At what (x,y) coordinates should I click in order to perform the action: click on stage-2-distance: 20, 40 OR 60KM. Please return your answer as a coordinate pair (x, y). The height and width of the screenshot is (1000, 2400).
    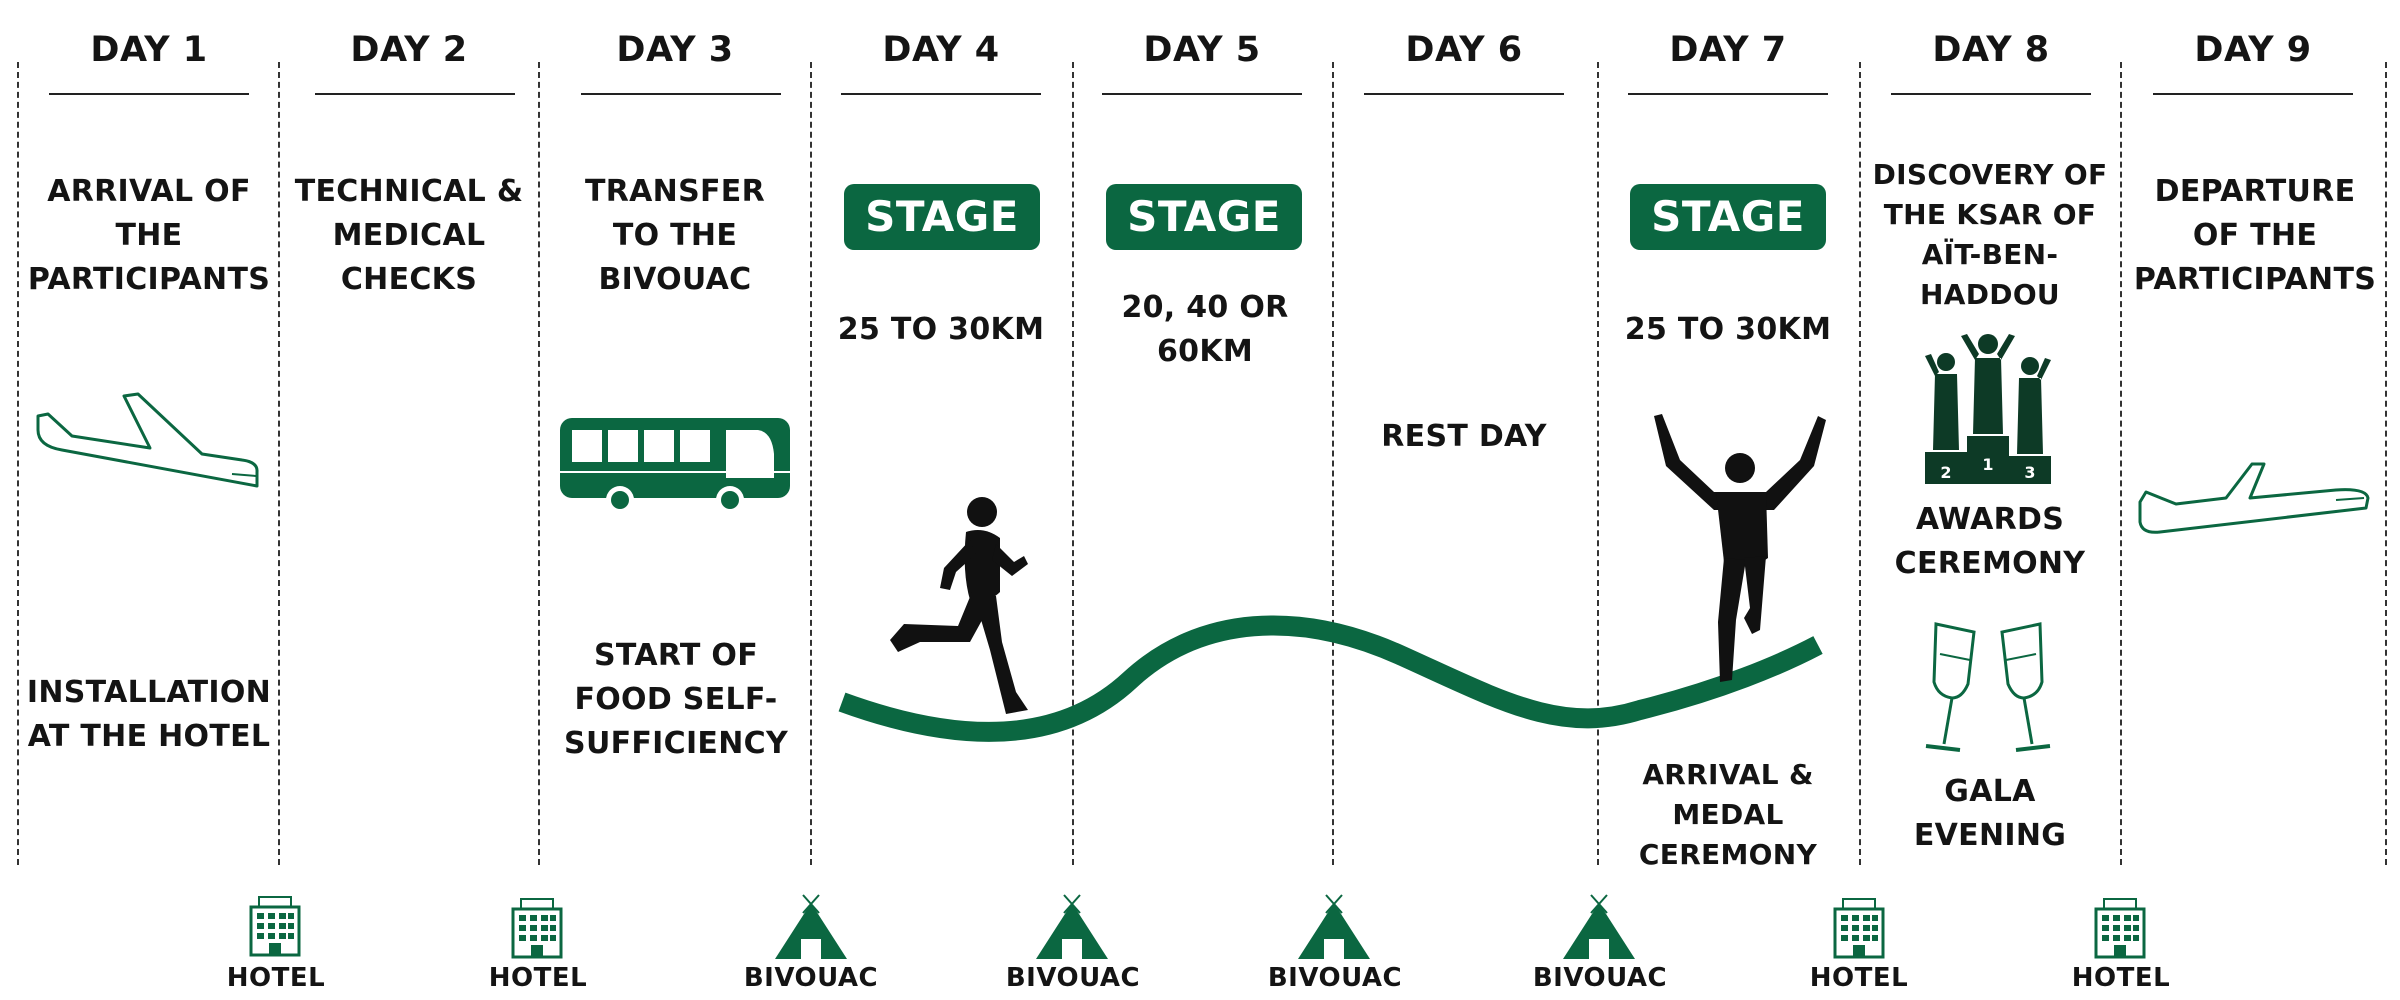
    Looking at the image, I should click on (1205, 329).